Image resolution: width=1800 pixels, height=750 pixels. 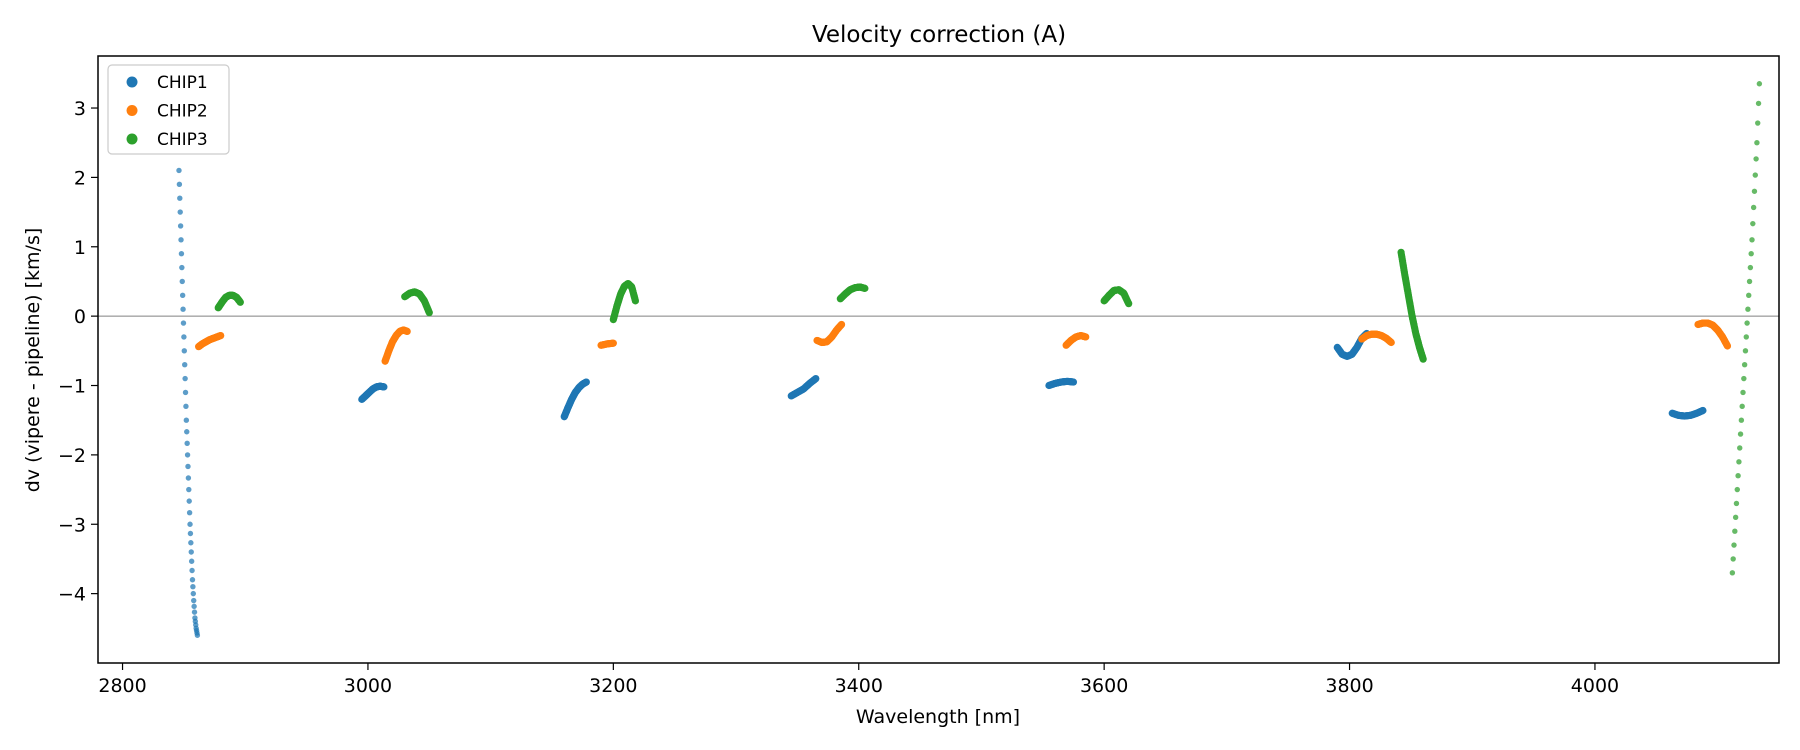 I want to click on x-tick-label-3400: 3400, so click(x=859, y=686).